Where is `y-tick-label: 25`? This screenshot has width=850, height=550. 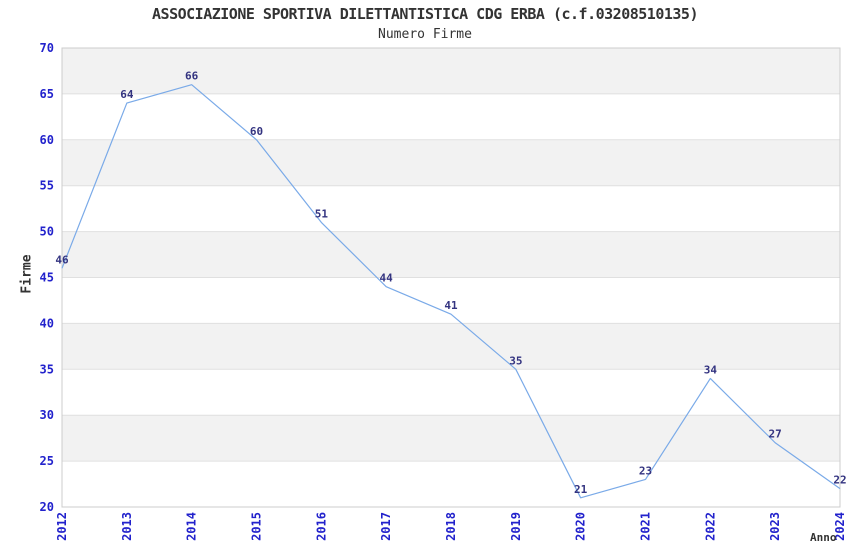 y-tick-label: 25 is located at coordinates (47, 461).